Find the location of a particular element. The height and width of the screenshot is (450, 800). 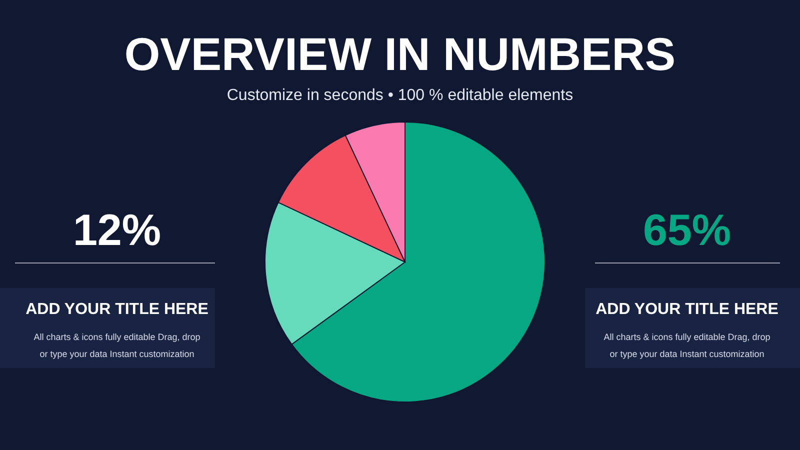

text: 65% is located at coordinates (687, 230).